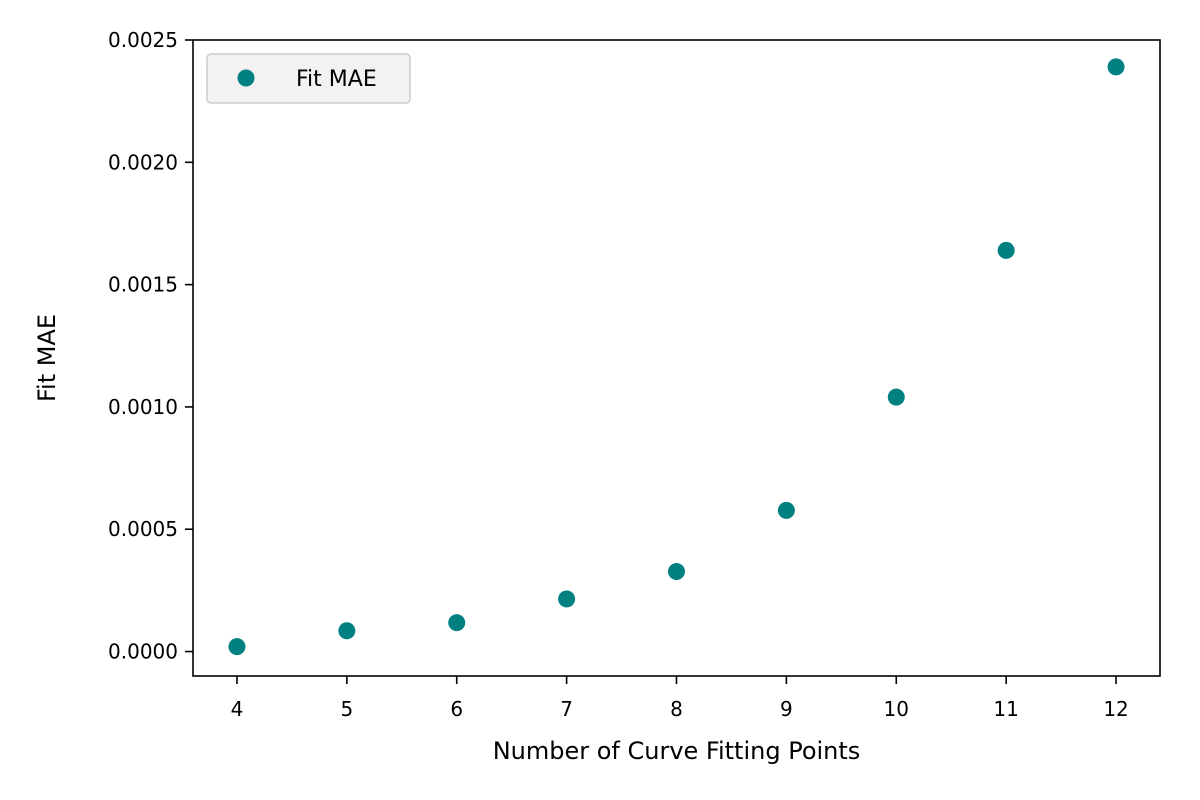 The width and height of the screenshot is (1200, 800). I want to click on legend-box, so click(308, 78).